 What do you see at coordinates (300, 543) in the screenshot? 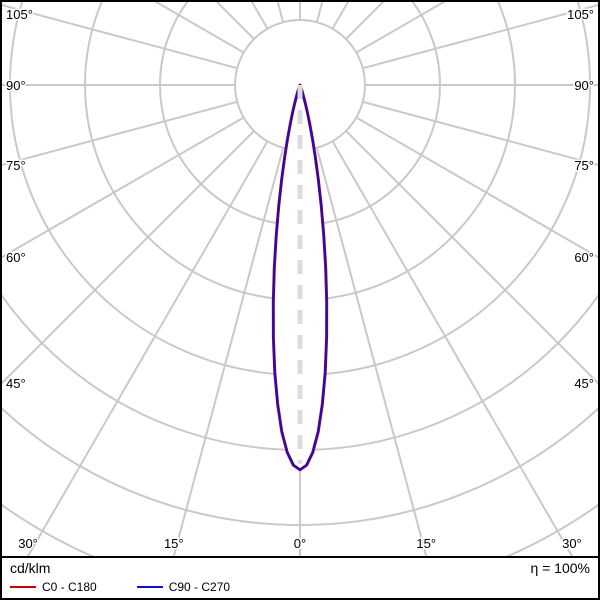
I see `angle-tick-label: 0°` at bounding box center [300, 543].